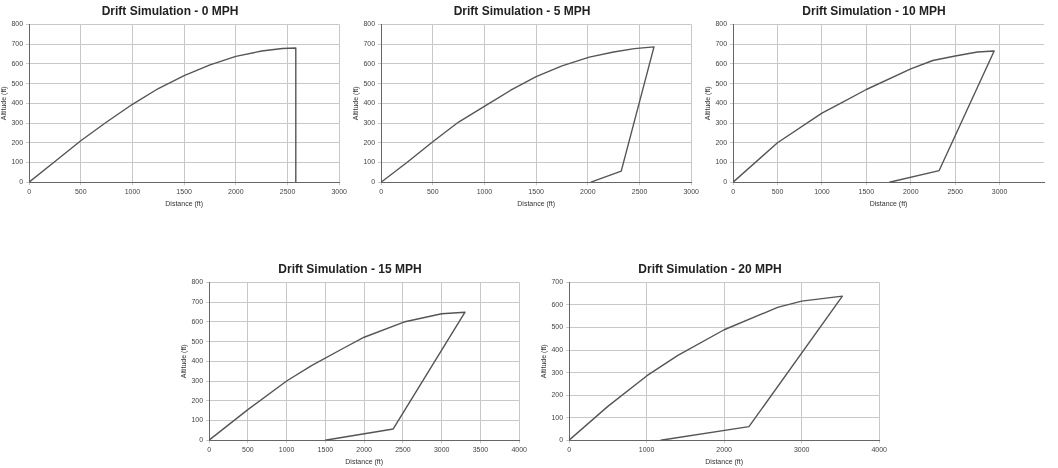  What do you see at coordinates (522, 10) in the screenshot?
I see `chart-title: Drift Simulation - 5 MPH` at bounding box center [522, 10].